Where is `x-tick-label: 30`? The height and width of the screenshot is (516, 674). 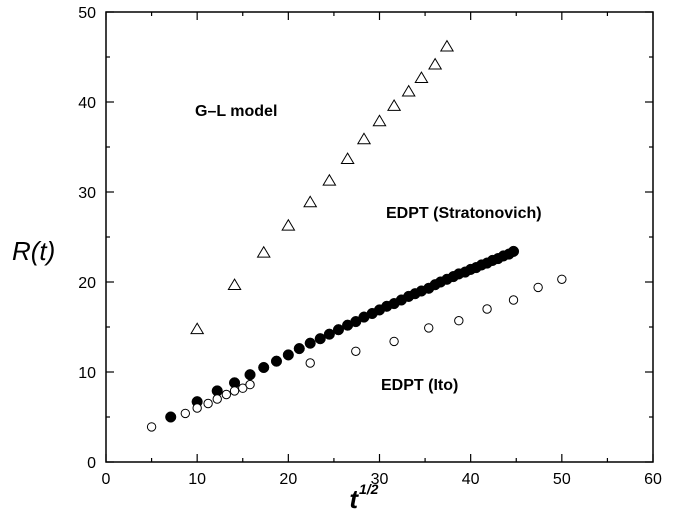
x-tick-label: 30 is located at coordinates (380, 479).